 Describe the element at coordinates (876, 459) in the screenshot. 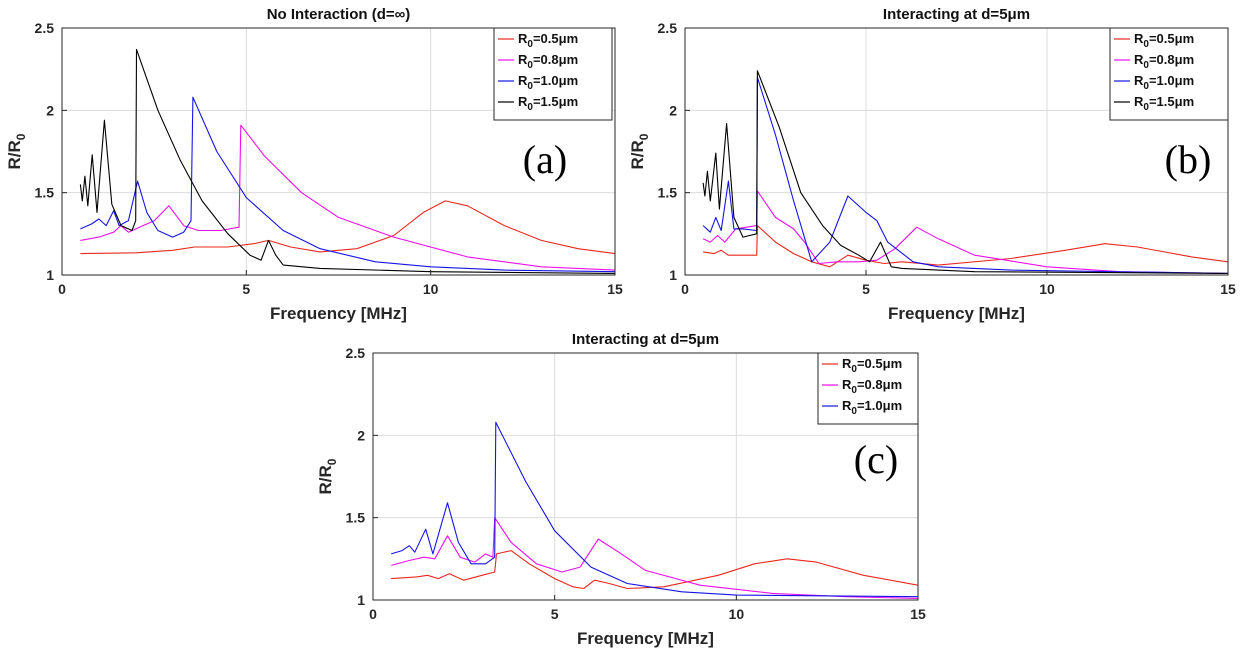

I see `panel-label: (c)` at that location.